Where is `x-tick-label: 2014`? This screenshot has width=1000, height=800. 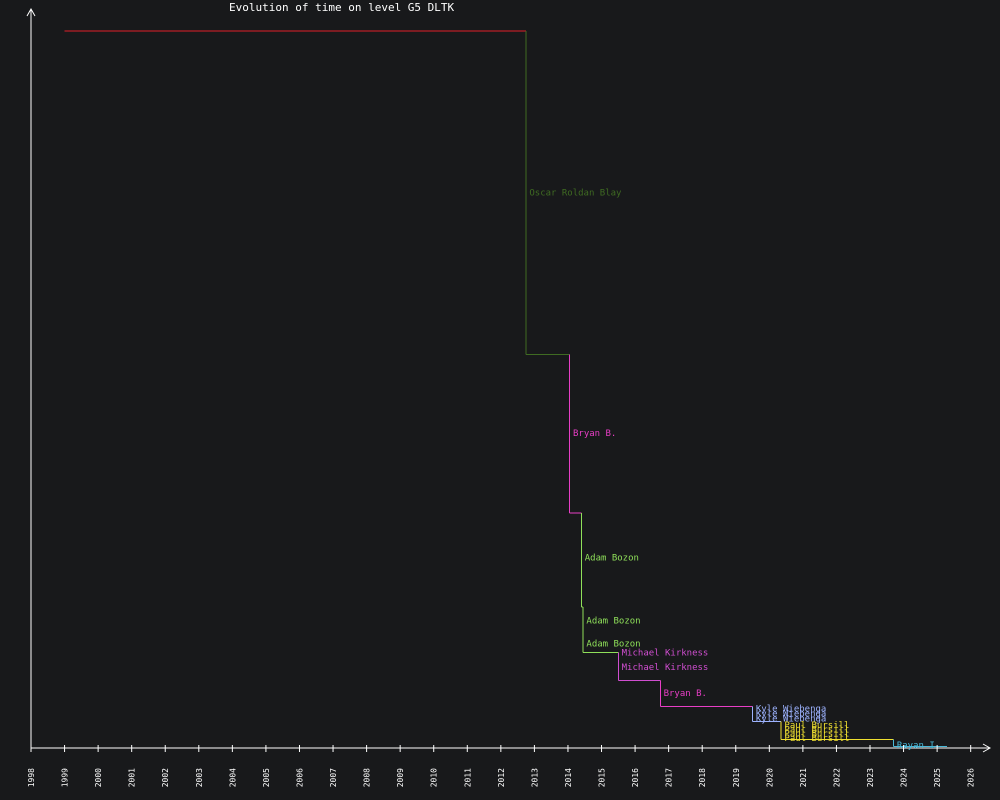 x-tick-label: 2014 is located at coordinates (568, 777).